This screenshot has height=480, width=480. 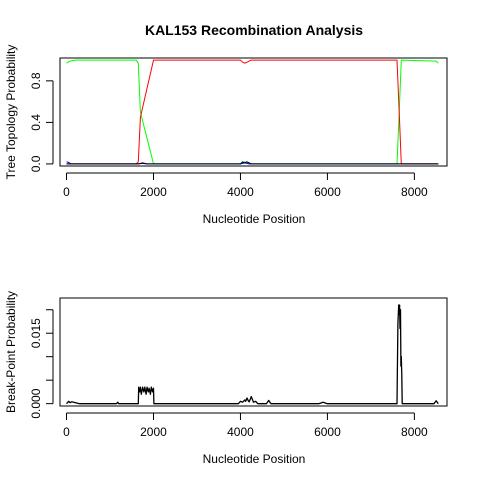 What do you see at coordinates (66, 192) in the screenshot?
I see `top-x-tick-label: 0` at bounding box center [66, 192].